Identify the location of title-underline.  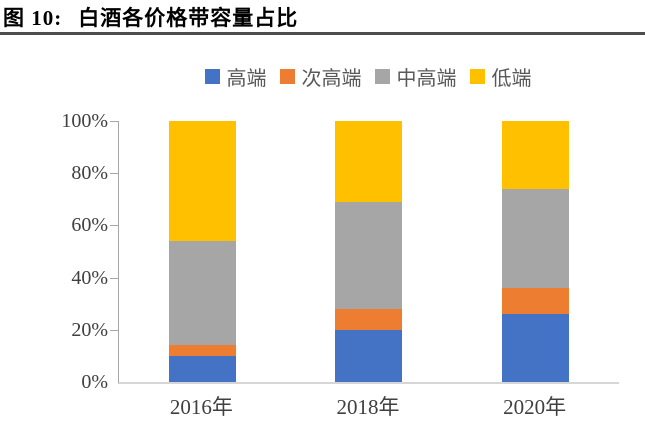
(322, 33).